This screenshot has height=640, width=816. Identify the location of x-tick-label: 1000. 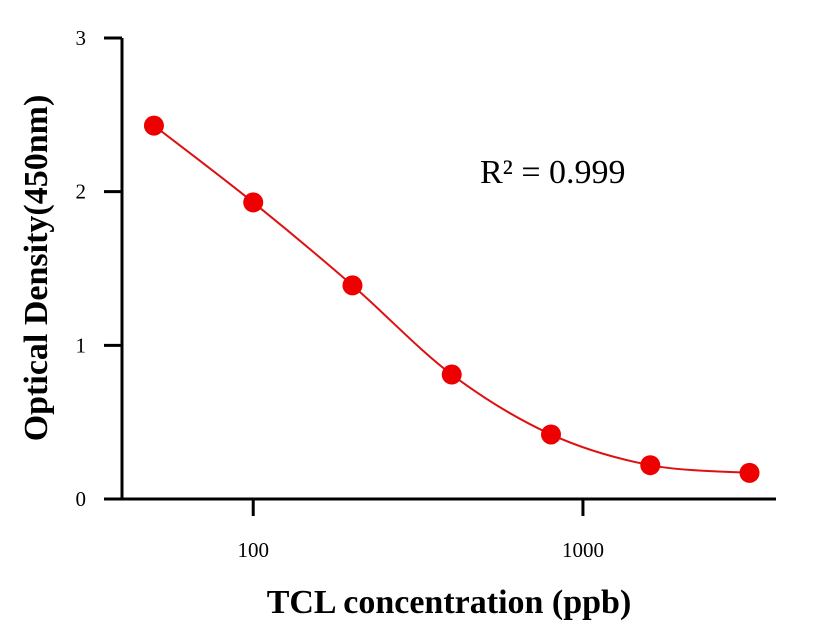
(583, 550).